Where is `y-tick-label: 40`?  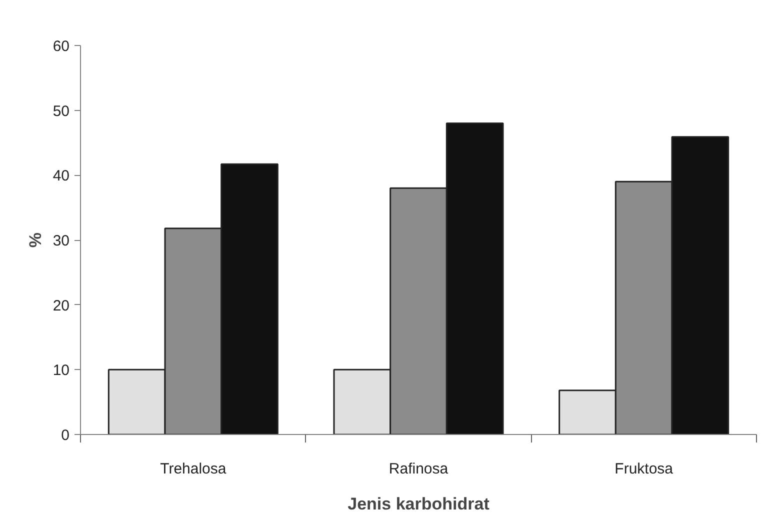 y-tick-label: 40 is located at coordinates (61, 176).